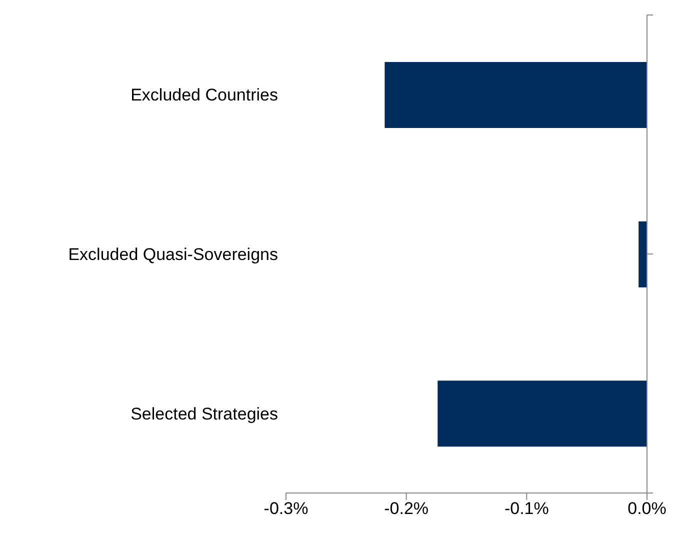 The image size is (681, 543). What do you see at coordinates (647, 508) in the screenshot?
I see `x-tick-label: 0.0%` at bounding box center [647, 508].